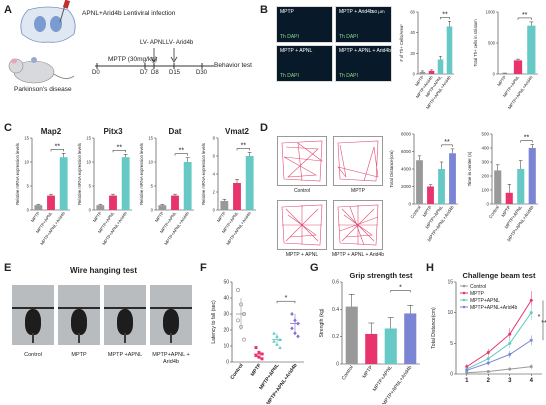 The height and width of the screenshot is (405, 546). I want to click on chart-title: Vmat2, so click(237, 131).